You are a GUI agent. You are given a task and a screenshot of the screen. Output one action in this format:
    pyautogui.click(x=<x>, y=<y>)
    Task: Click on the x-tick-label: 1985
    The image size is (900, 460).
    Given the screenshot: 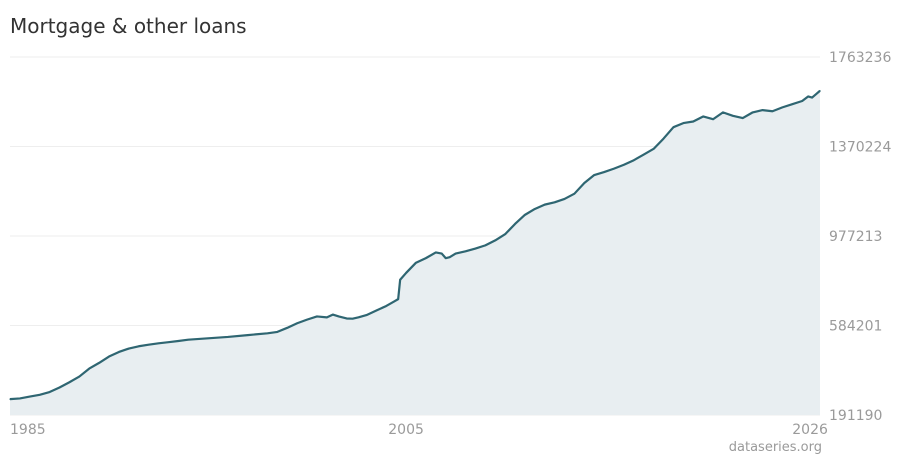 What is the action you would take?
    pyautogui.click(x=28, y=430)
    